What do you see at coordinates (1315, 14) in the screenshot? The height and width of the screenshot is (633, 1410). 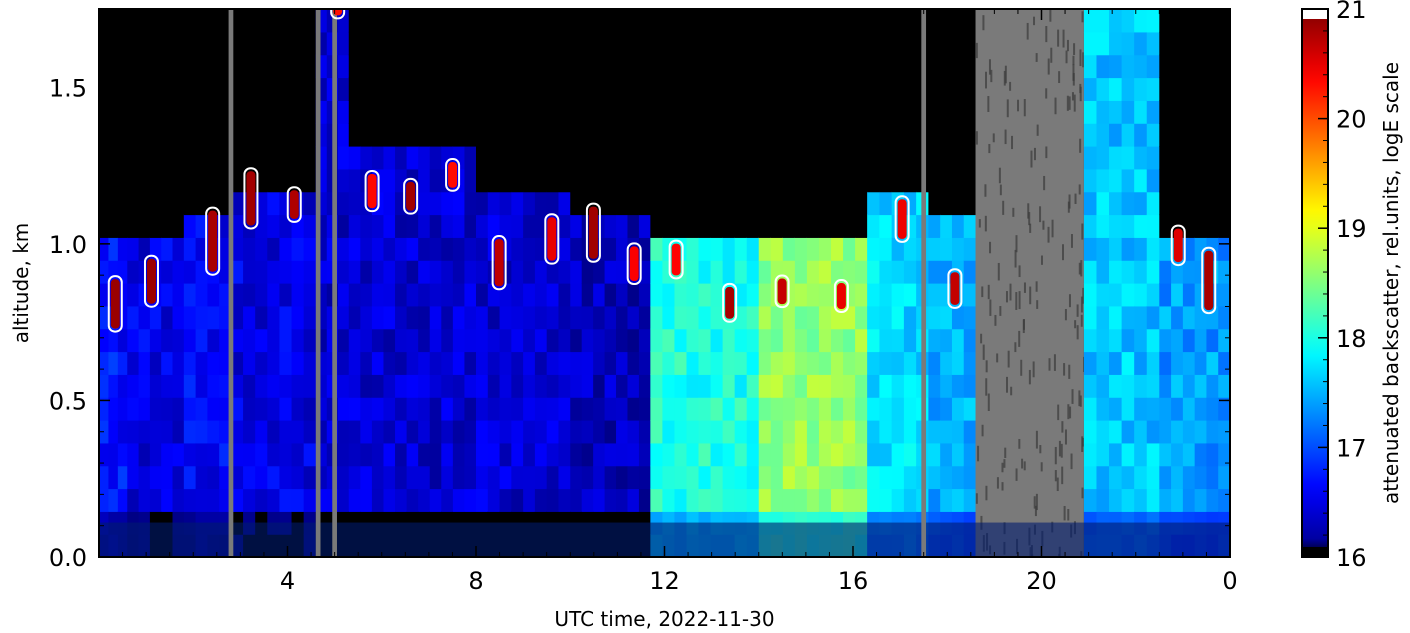 I see `colorbar-over-cap` at bounding box center [1315, 14].